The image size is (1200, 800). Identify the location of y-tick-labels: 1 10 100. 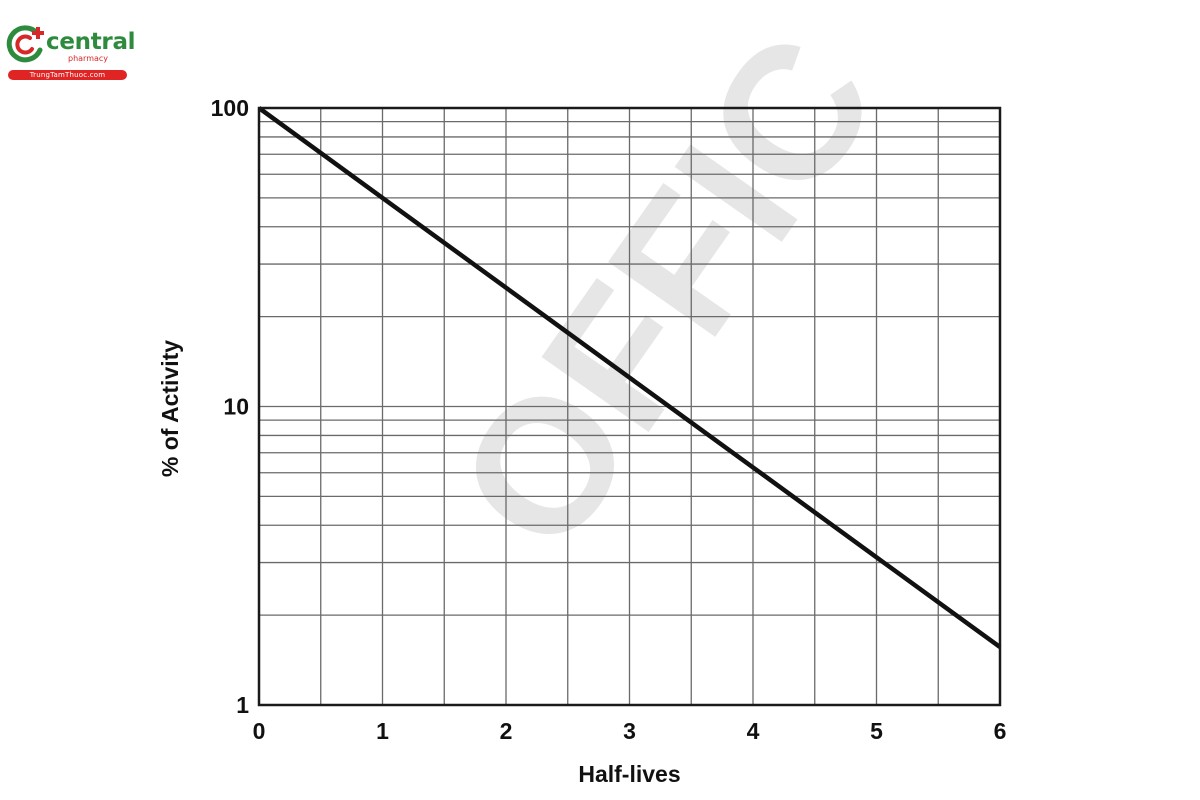
(230, 406).